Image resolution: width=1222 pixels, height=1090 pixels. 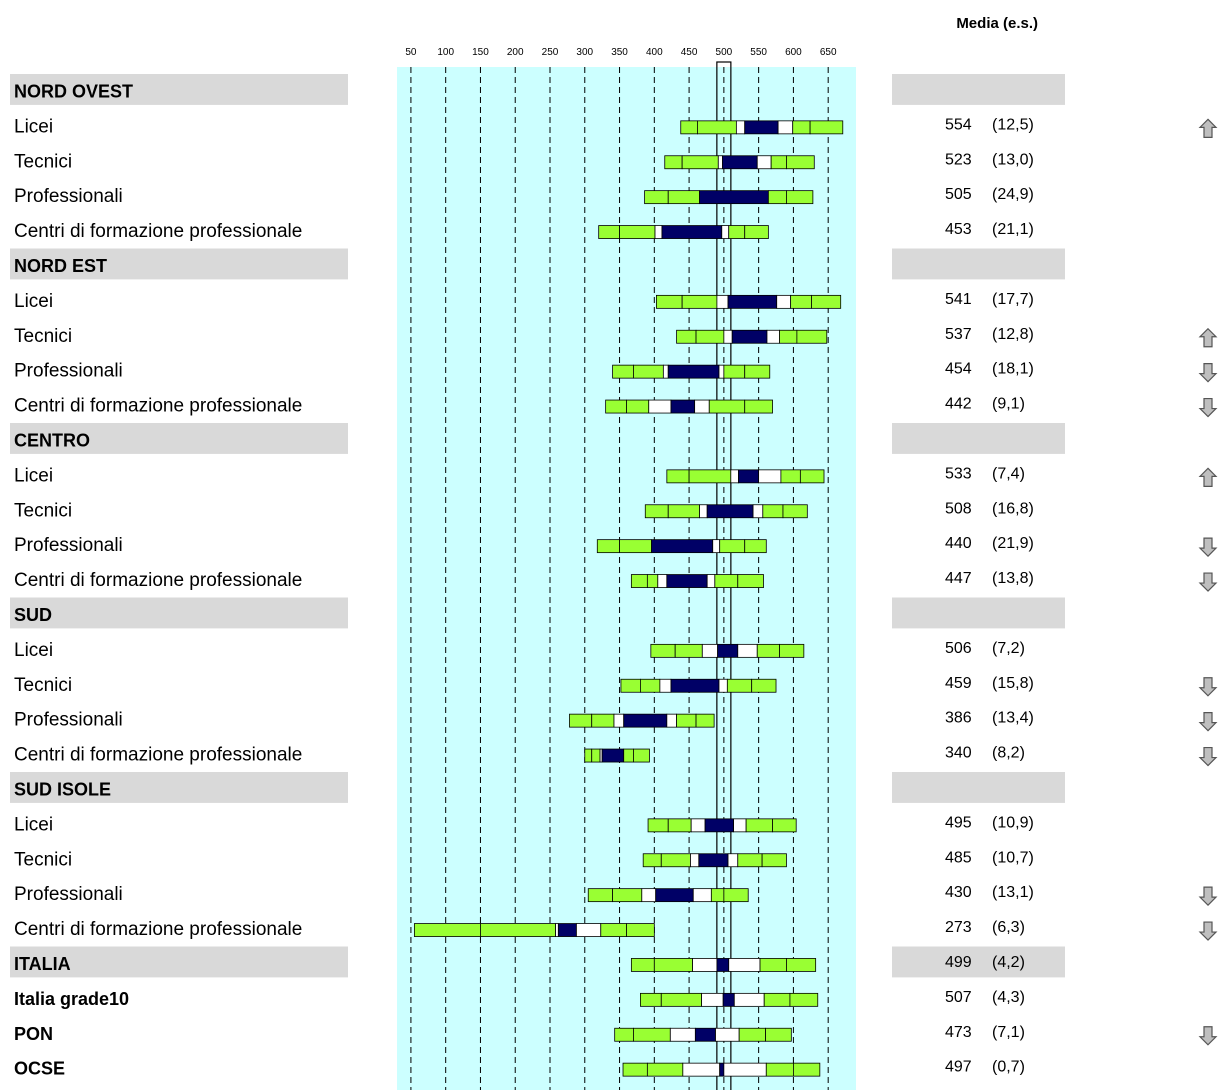 I want to click on mean-value: 485, so click(x=958, y=857).